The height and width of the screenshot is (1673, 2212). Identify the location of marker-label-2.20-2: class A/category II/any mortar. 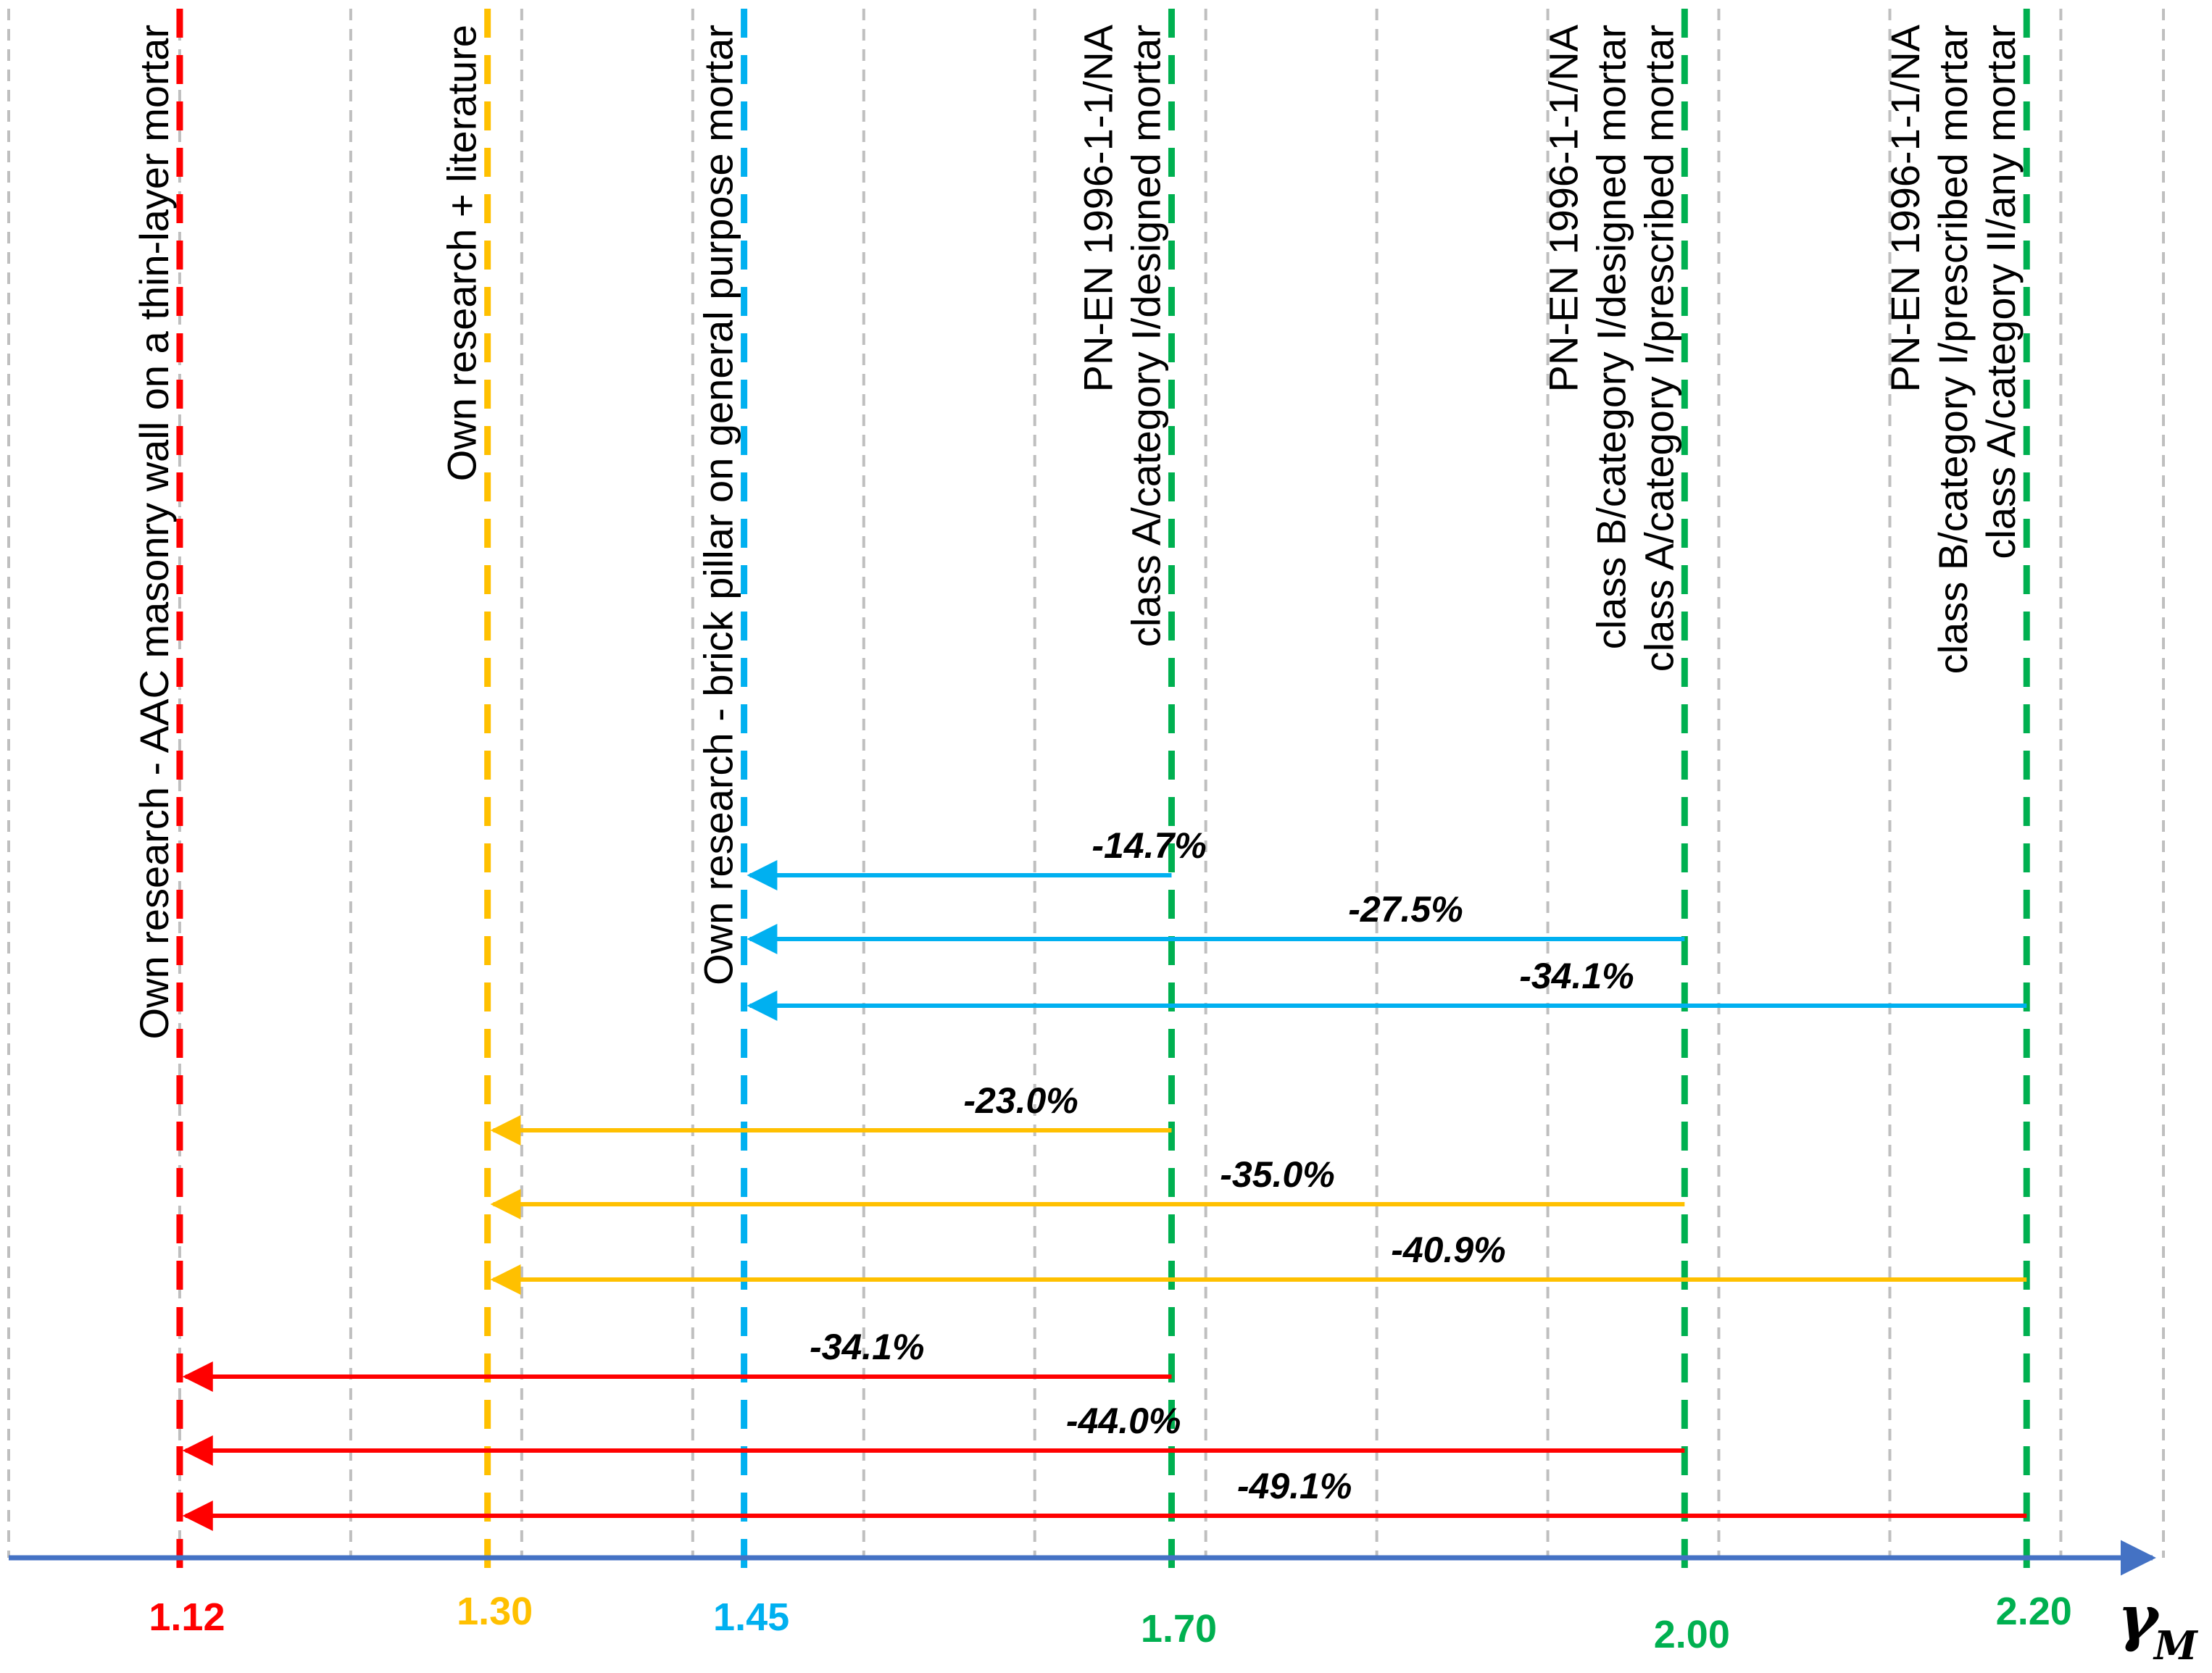
(2001, 292).